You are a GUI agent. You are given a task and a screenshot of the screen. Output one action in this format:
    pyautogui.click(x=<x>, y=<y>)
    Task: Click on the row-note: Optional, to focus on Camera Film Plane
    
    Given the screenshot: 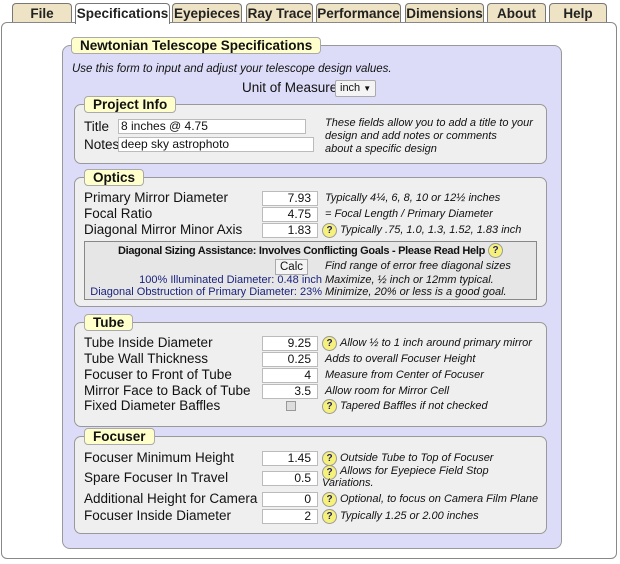 What is the action you would take?
    pyautogui.click(x=439, y=499)
    